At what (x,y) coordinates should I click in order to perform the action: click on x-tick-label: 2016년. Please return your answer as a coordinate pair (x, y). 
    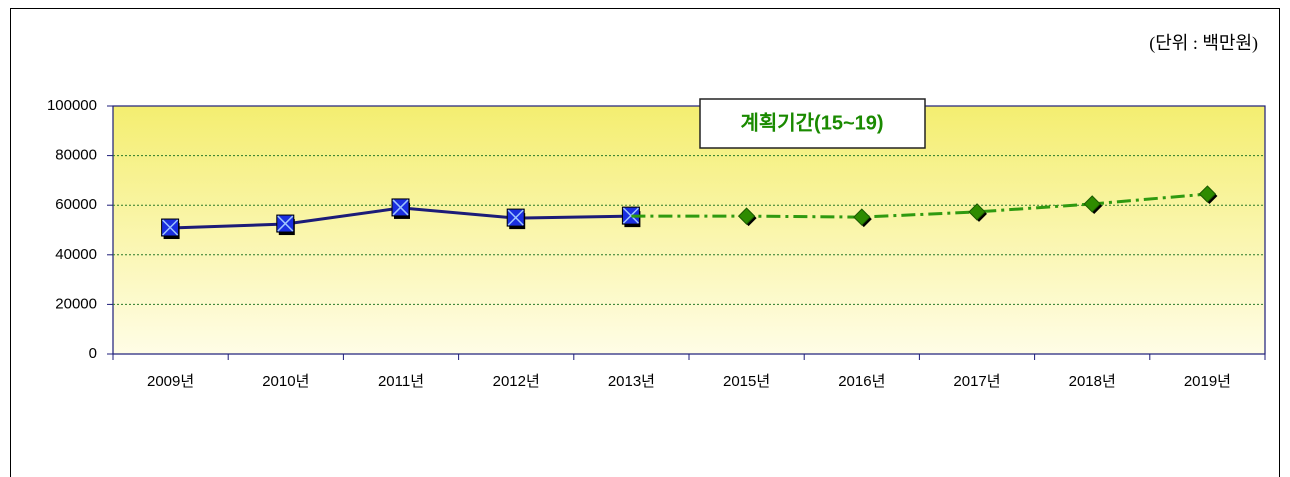
    Looking at the image, I should click on (861, 381).